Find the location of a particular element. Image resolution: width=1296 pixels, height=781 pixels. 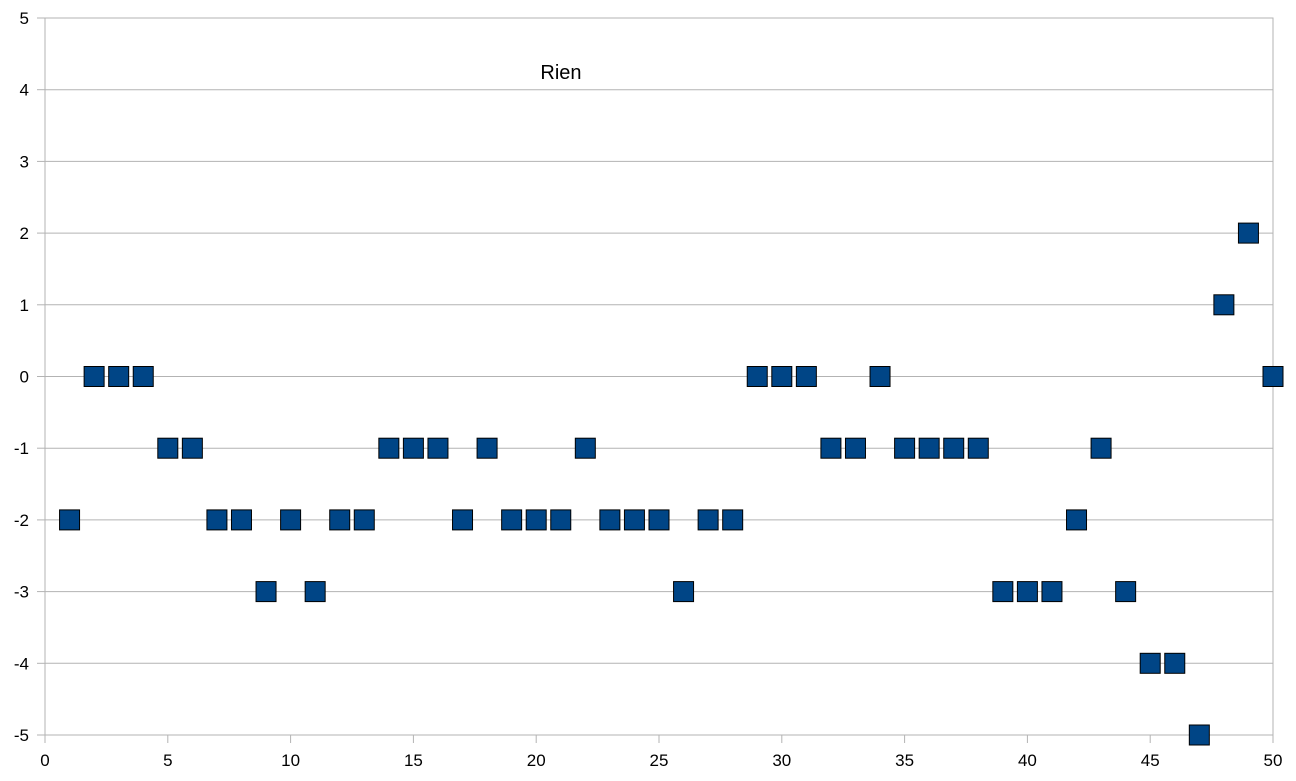

y-axis: 5 4 3 2 1 0 -1 -2 -3 -4 -5 is located at coordinates (29, 377).